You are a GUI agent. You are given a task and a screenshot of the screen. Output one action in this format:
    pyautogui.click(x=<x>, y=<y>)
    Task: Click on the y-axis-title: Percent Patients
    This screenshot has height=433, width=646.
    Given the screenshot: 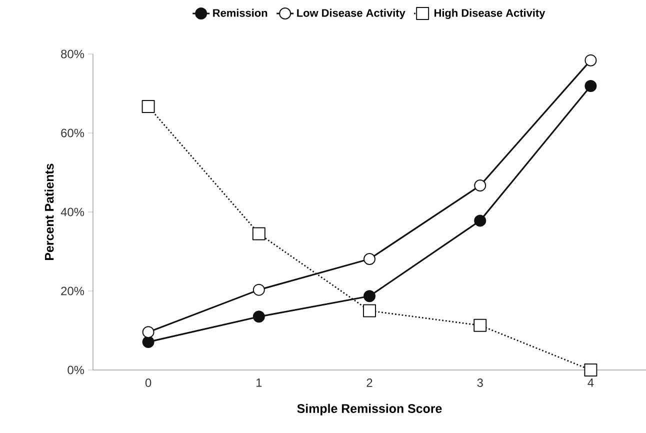 What is the action you would take?
    pyautogui.click(x=49, y=212)
    